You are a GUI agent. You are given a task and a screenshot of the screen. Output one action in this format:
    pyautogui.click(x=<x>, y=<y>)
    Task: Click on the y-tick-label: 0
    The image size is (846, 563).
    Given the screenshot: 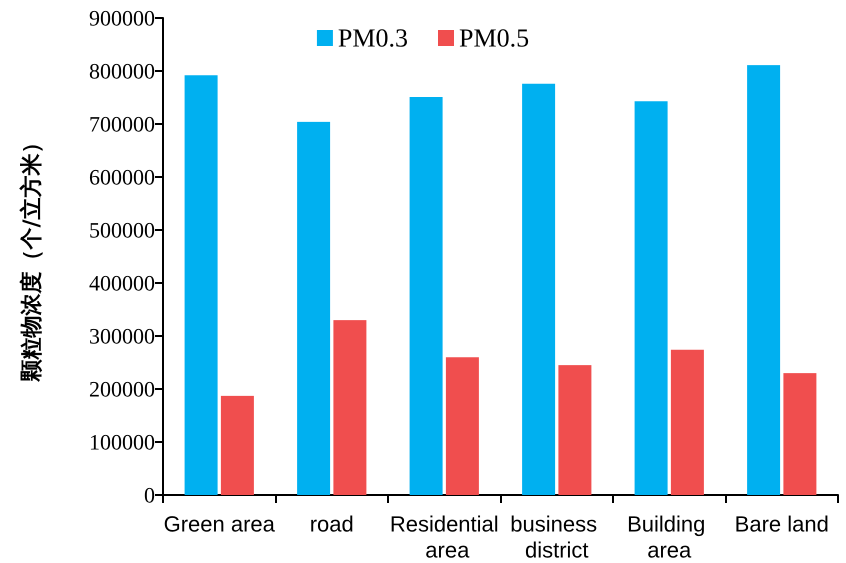 What is the action you would take?
    pyautogui.click(x=149, y=495)
    